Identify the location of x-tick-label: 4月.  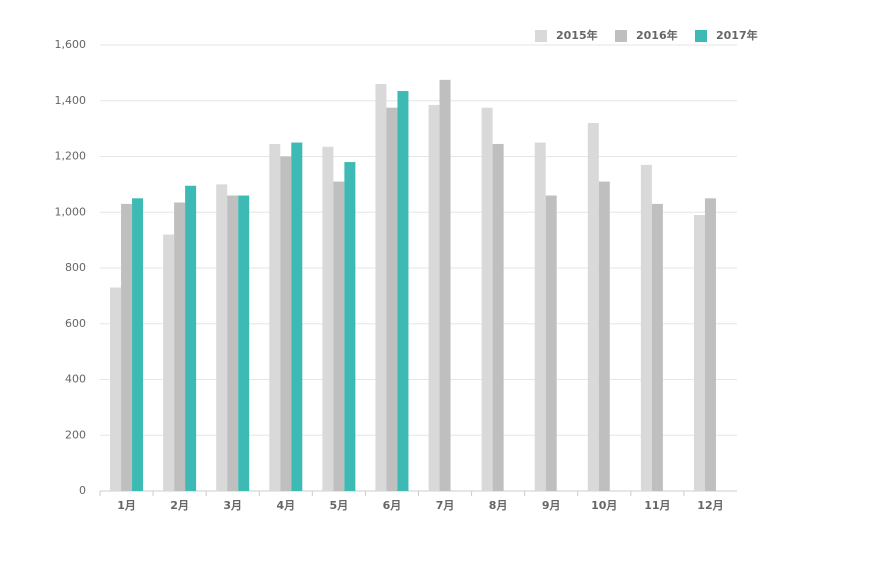
(285, 505).